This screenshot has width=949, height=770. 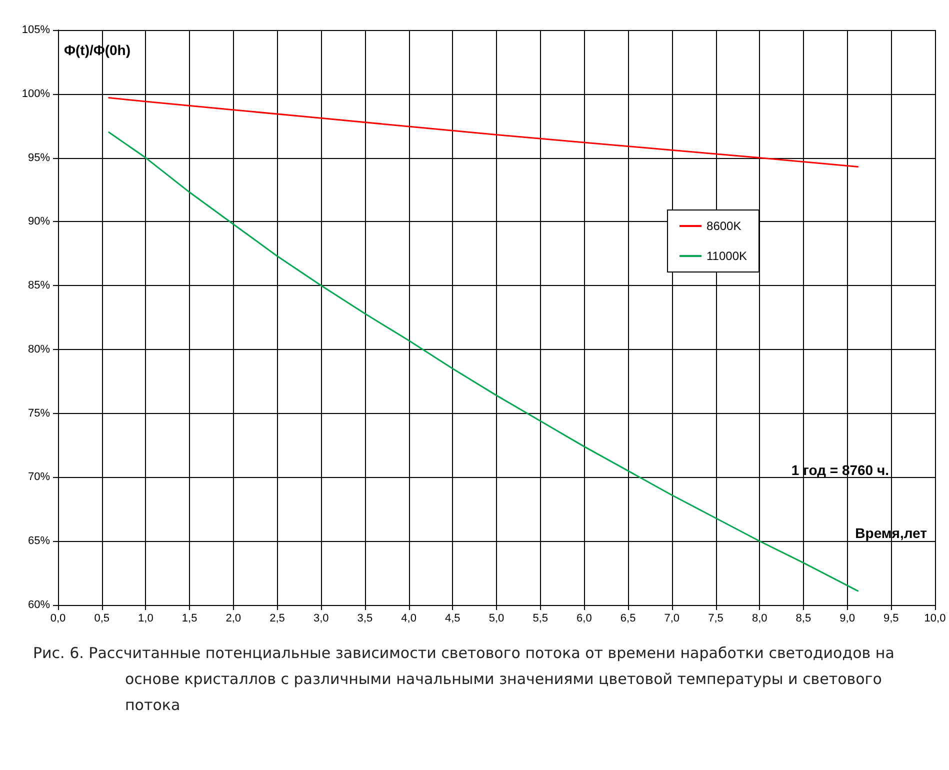 What do you see at coordinates (760, 618) in the screenshot?
I see `x-tick-label: 8,0` at bounding box center [760, 618].